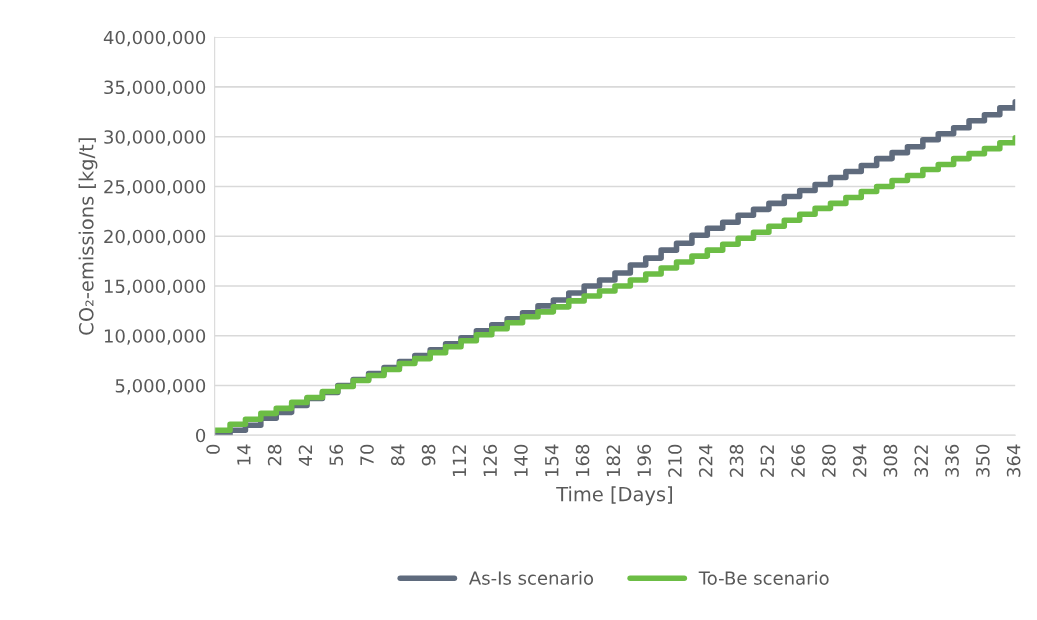 The width and height of the screenshot is (1037, 620). I want to click on y-tick-label: 20,000,000, so click(155, 237).